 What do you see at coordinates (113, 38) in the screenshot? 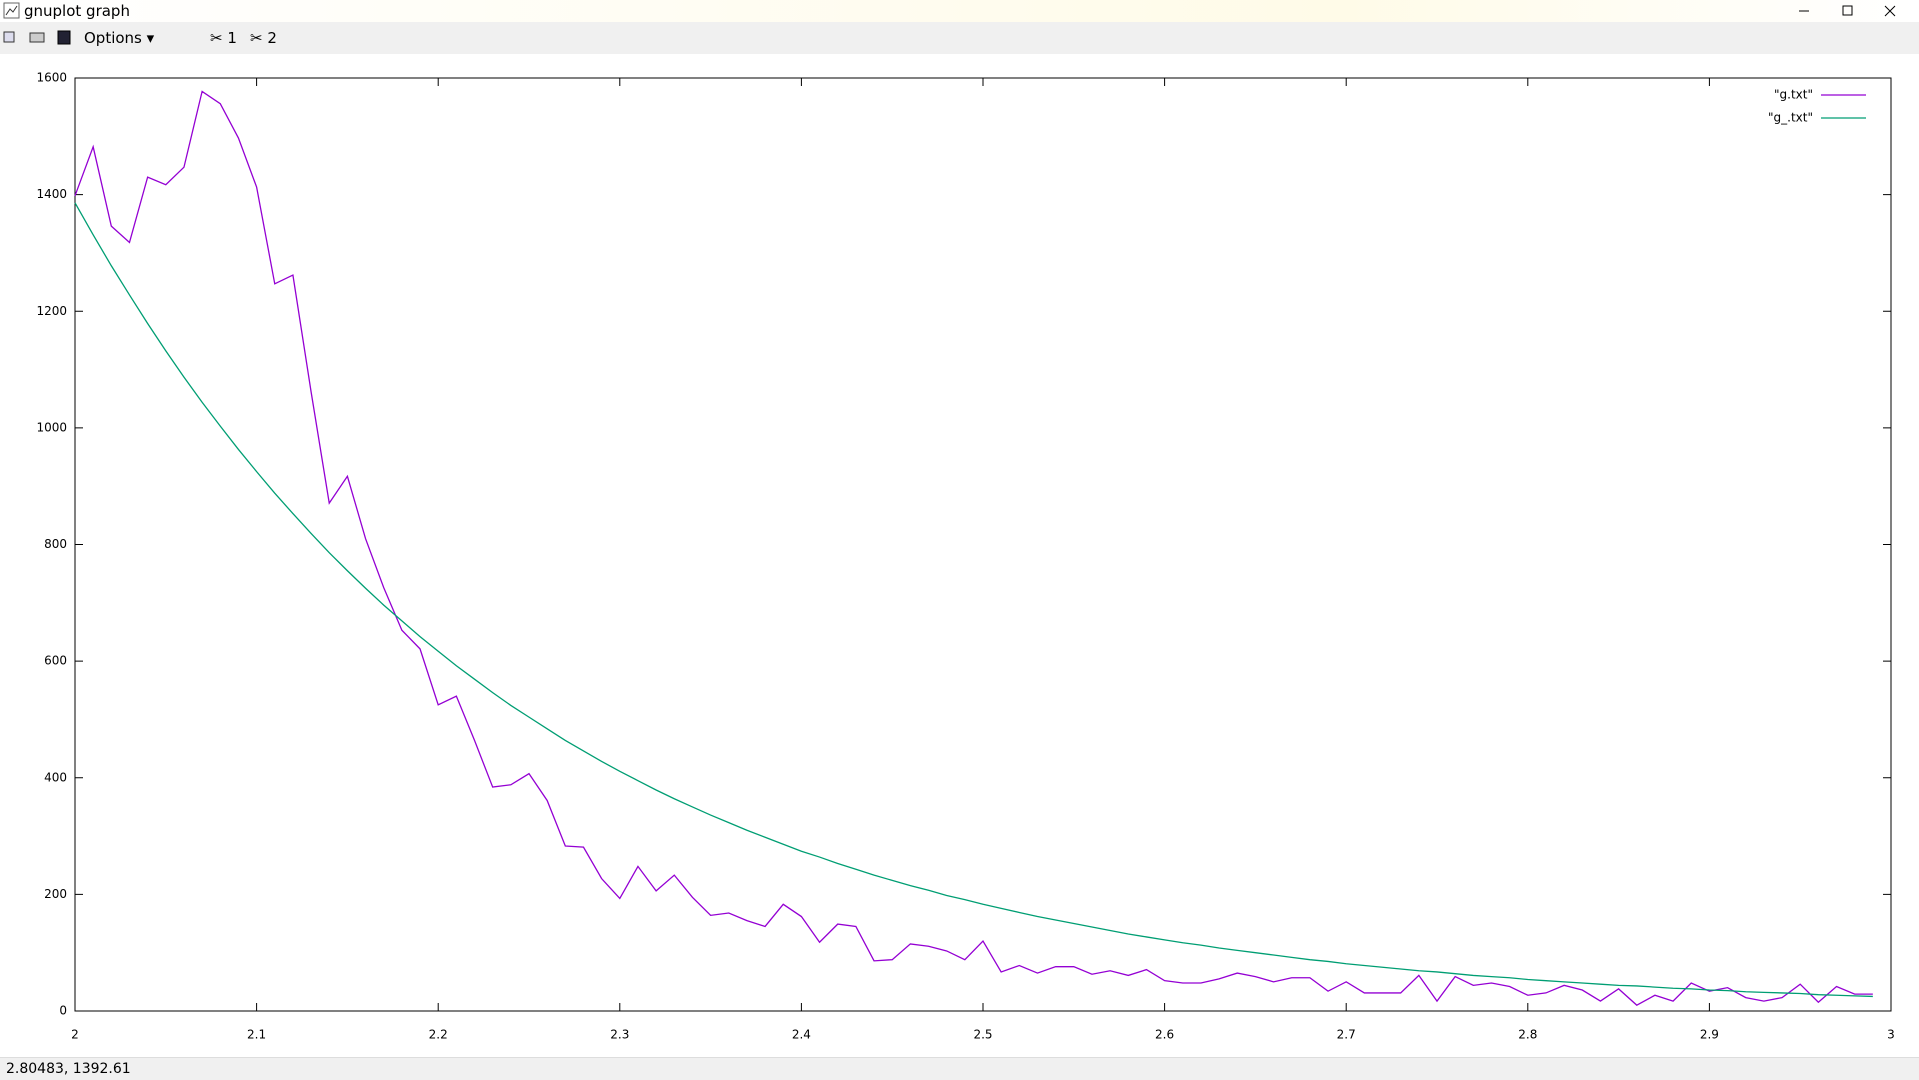
I see `options-label: Options` at bounding box center [113, 38].